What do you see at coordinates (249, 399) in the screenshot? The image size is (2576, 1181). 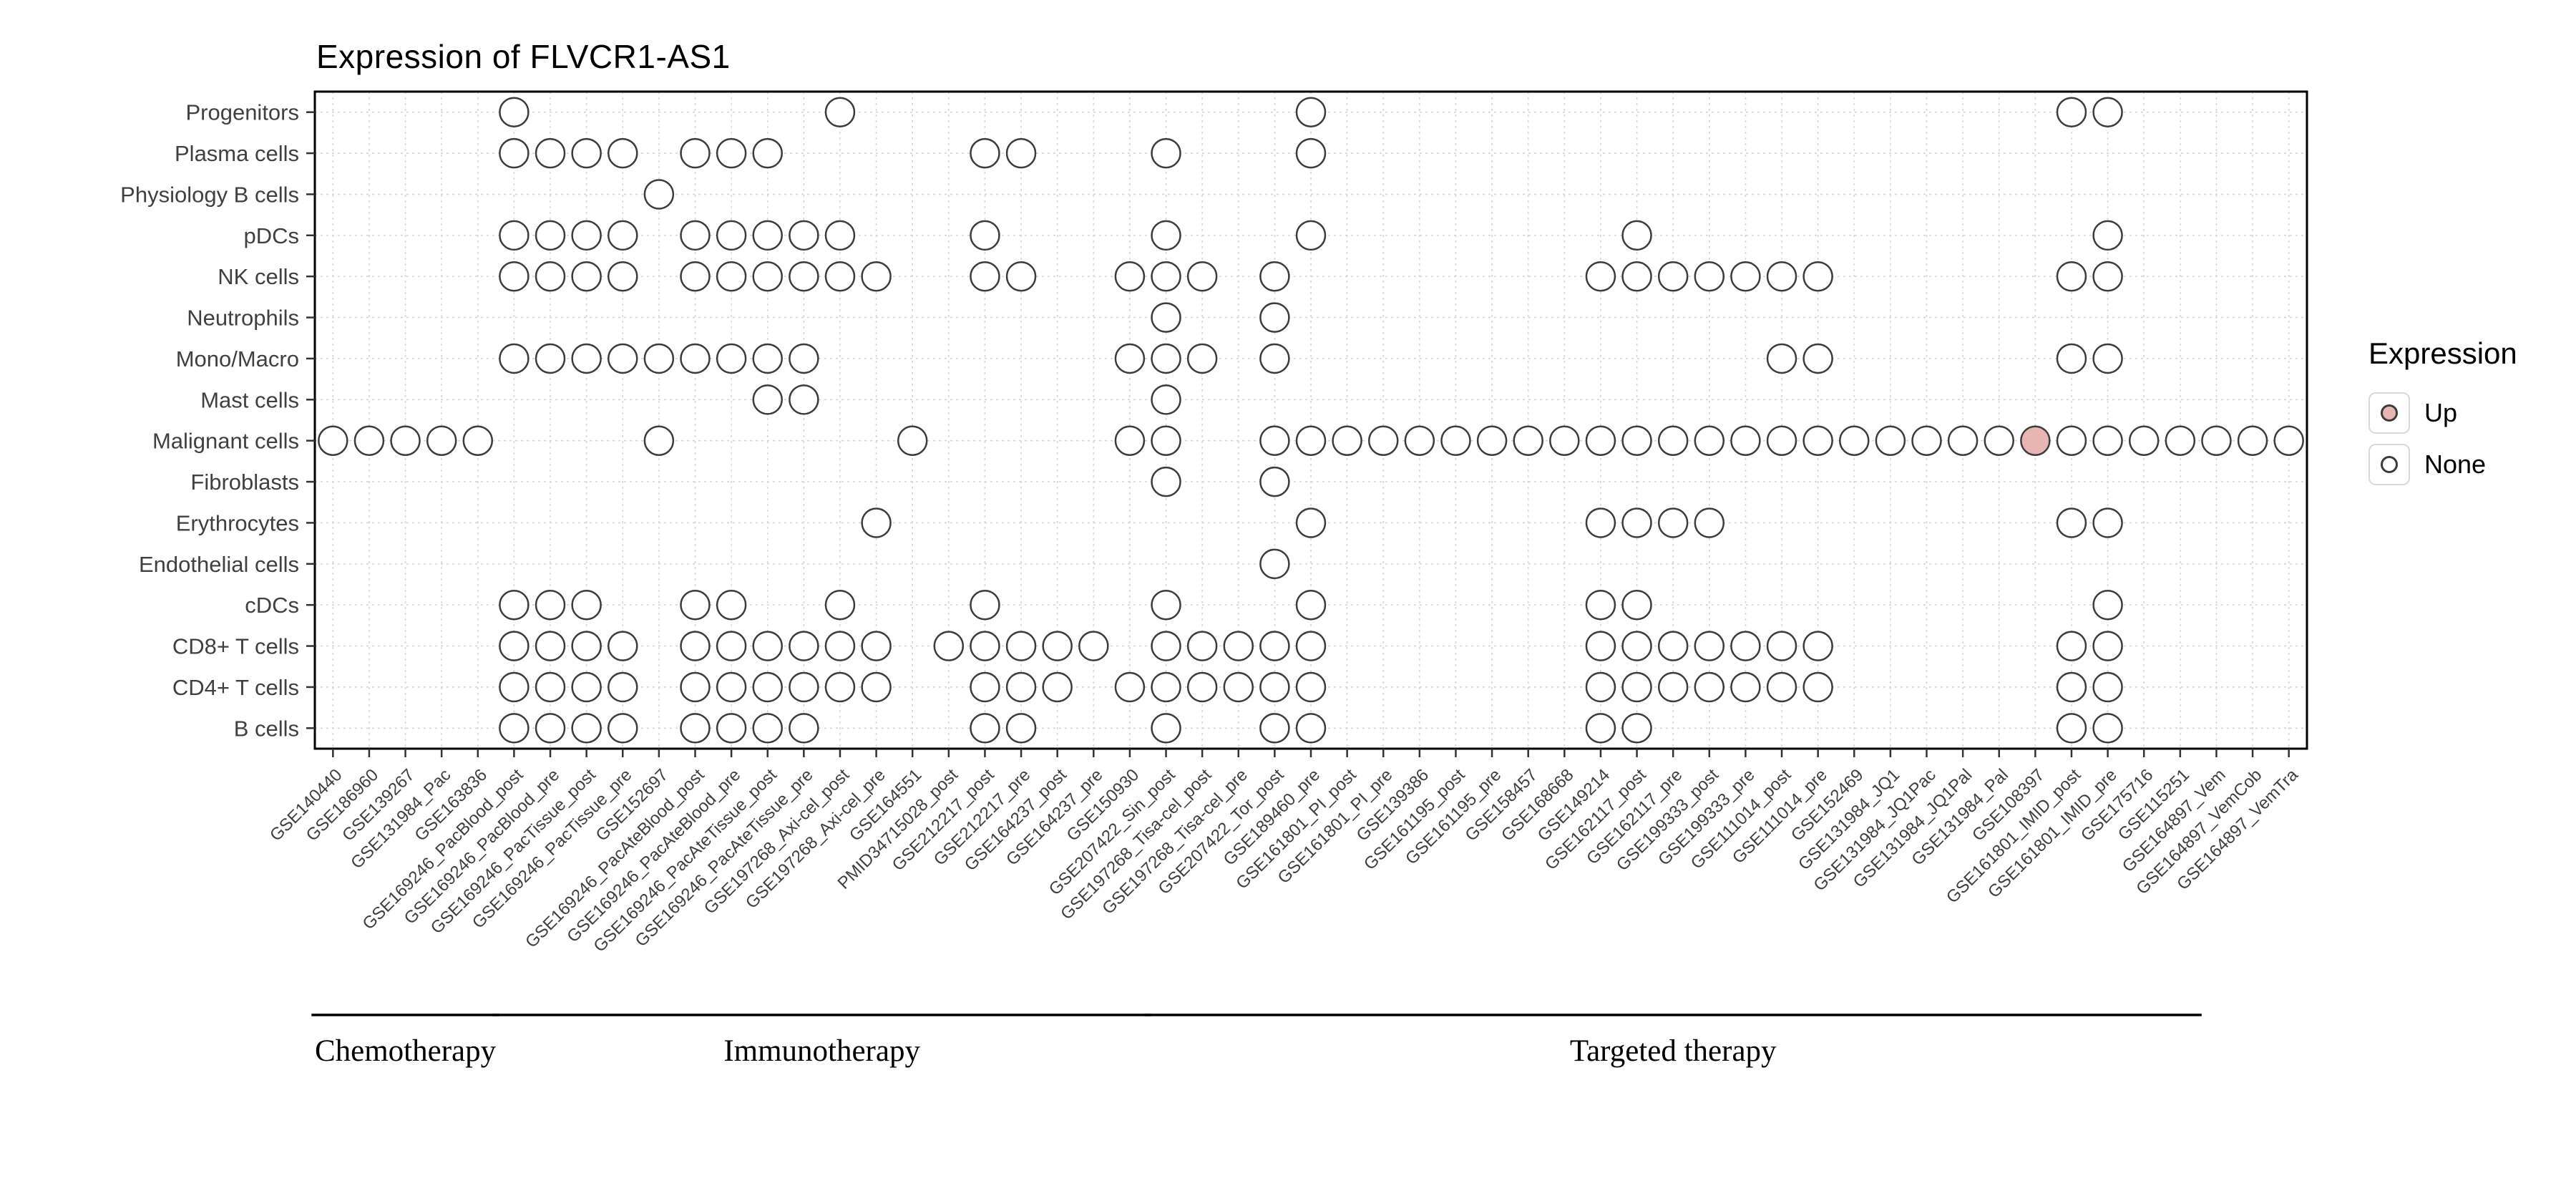 I see `row-label: Mast cells` at bounding box center [249, 399].